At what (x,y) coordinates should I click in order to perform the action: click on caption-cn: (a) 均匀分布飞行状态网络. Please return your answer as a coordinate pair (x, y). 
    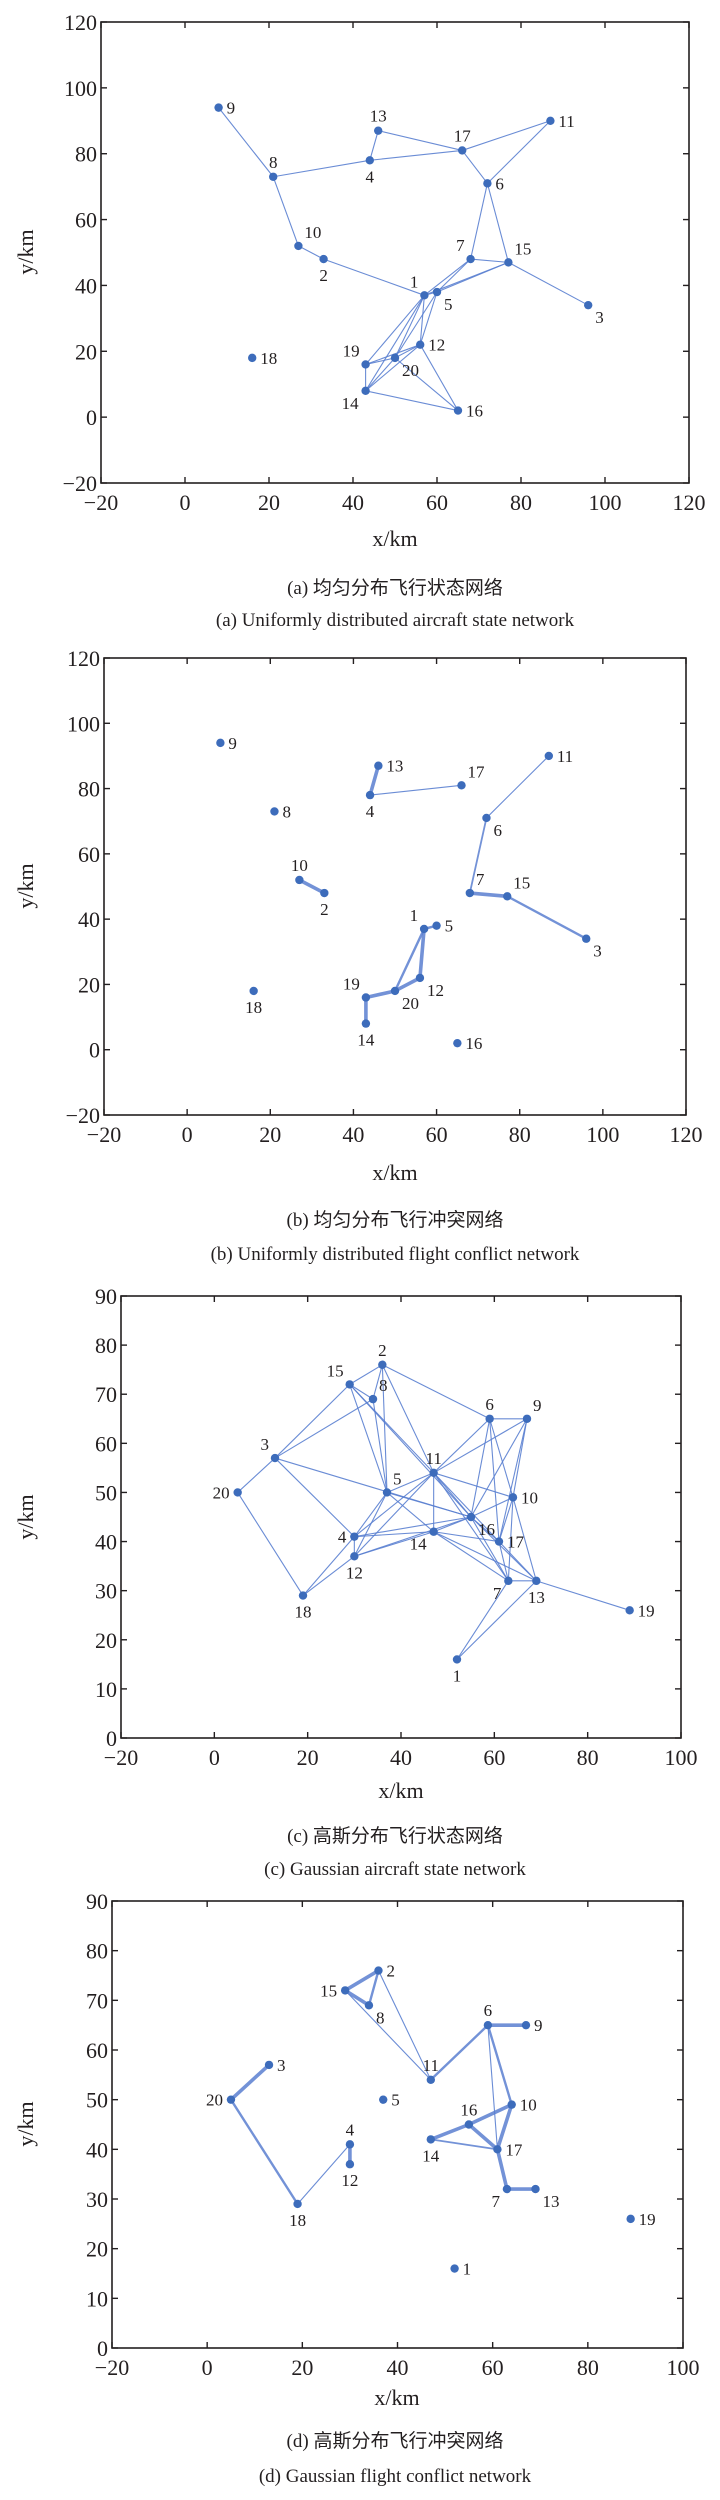
    Looking at the image, I should click on (395, 588).